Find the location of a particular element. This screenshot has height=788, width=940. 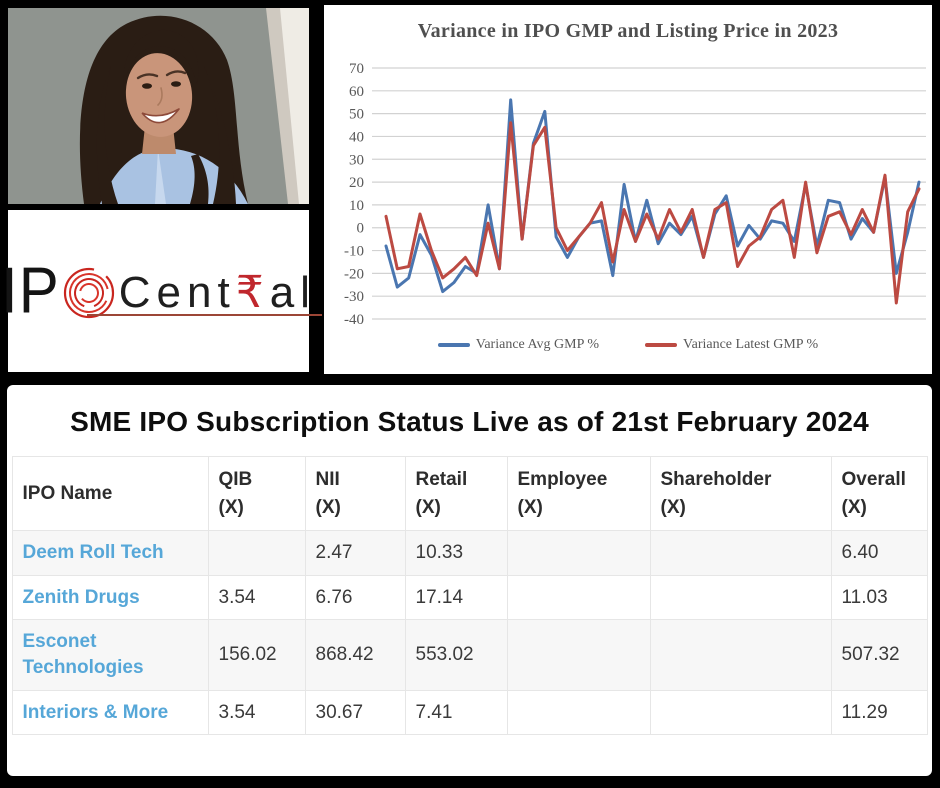

logo-text-ip: IP is located at coordinates (30, 290).